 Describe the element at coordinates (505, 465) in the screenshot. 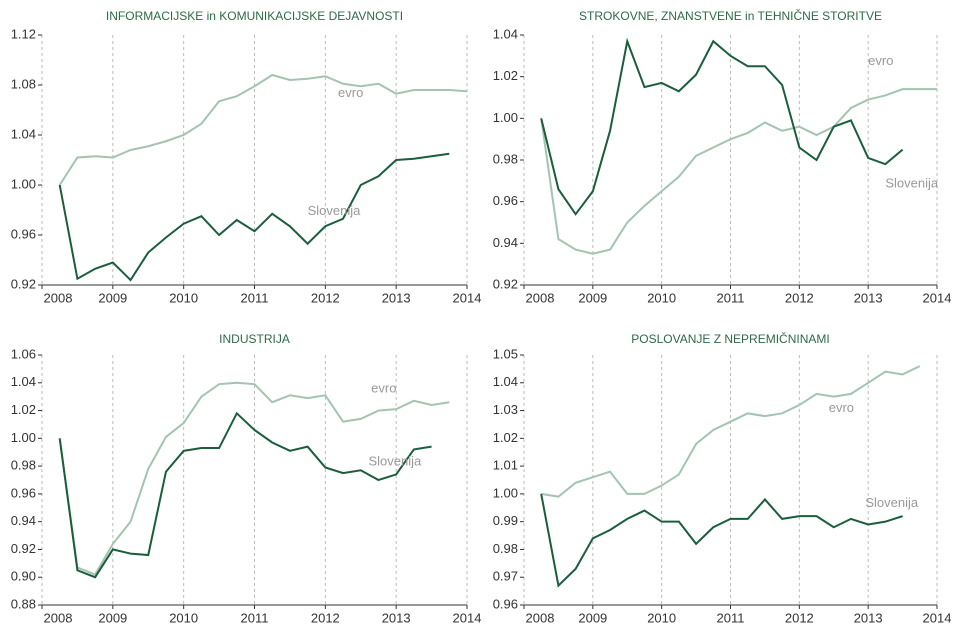

I see `y-tick-label: 1.01` at that location.